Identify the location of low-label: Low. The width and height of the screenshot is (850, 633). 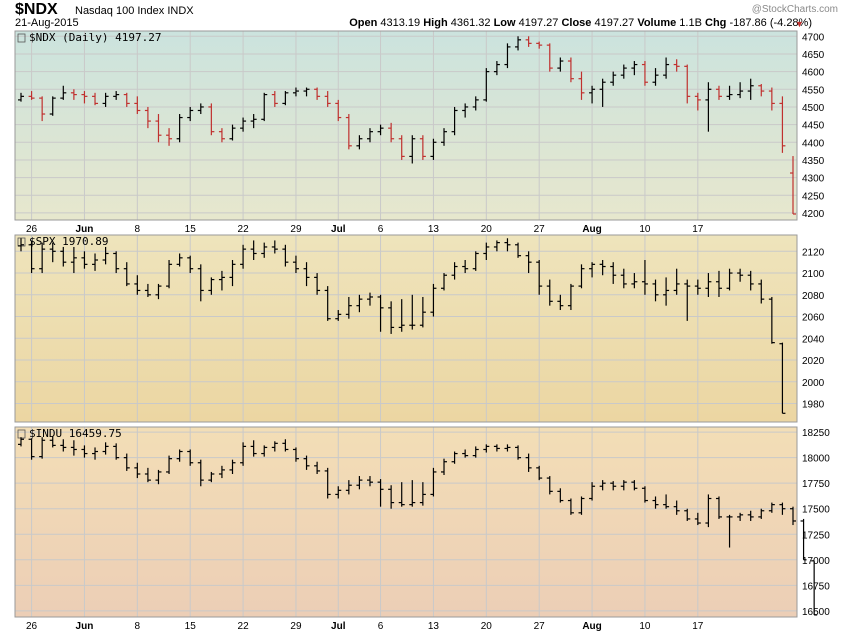
(504, 23).